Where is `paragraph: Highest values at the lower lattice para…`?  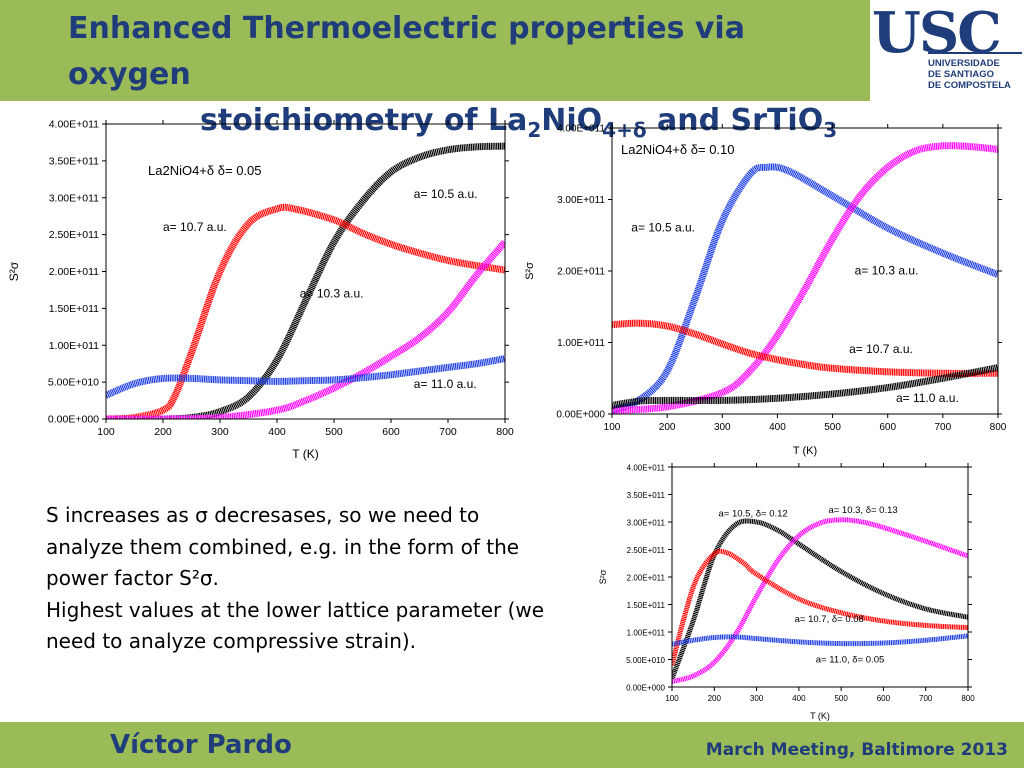
paragraph: Highest values at the lower lattice para… is located at coordinates (295, 625).